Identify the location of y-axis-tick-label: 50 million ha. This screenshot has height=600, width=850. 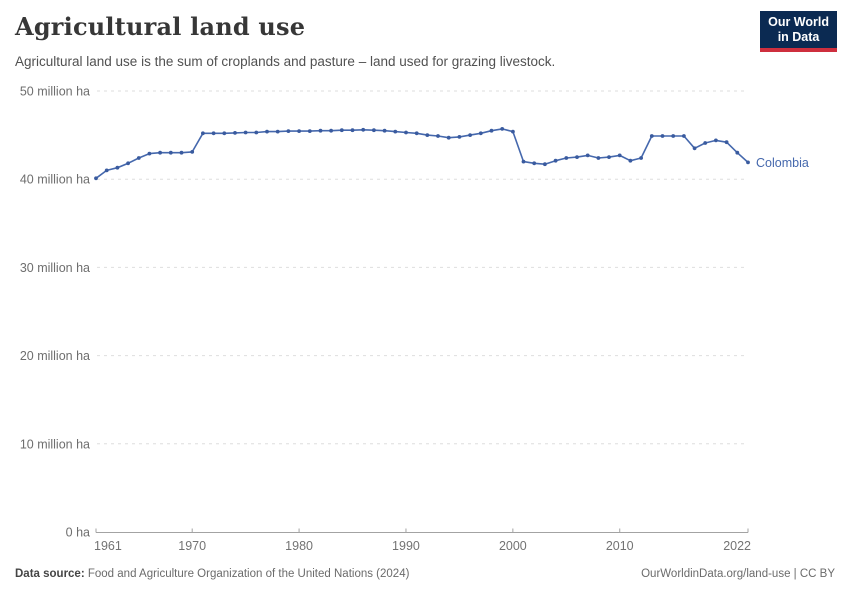
(55, 92).